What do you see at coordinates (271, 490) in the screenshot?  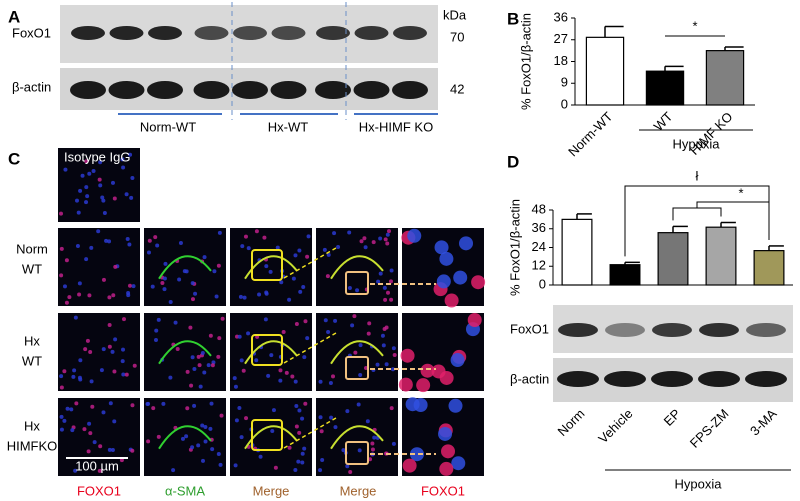 I see `column-label: Merge` at bounding box center [271, 490].